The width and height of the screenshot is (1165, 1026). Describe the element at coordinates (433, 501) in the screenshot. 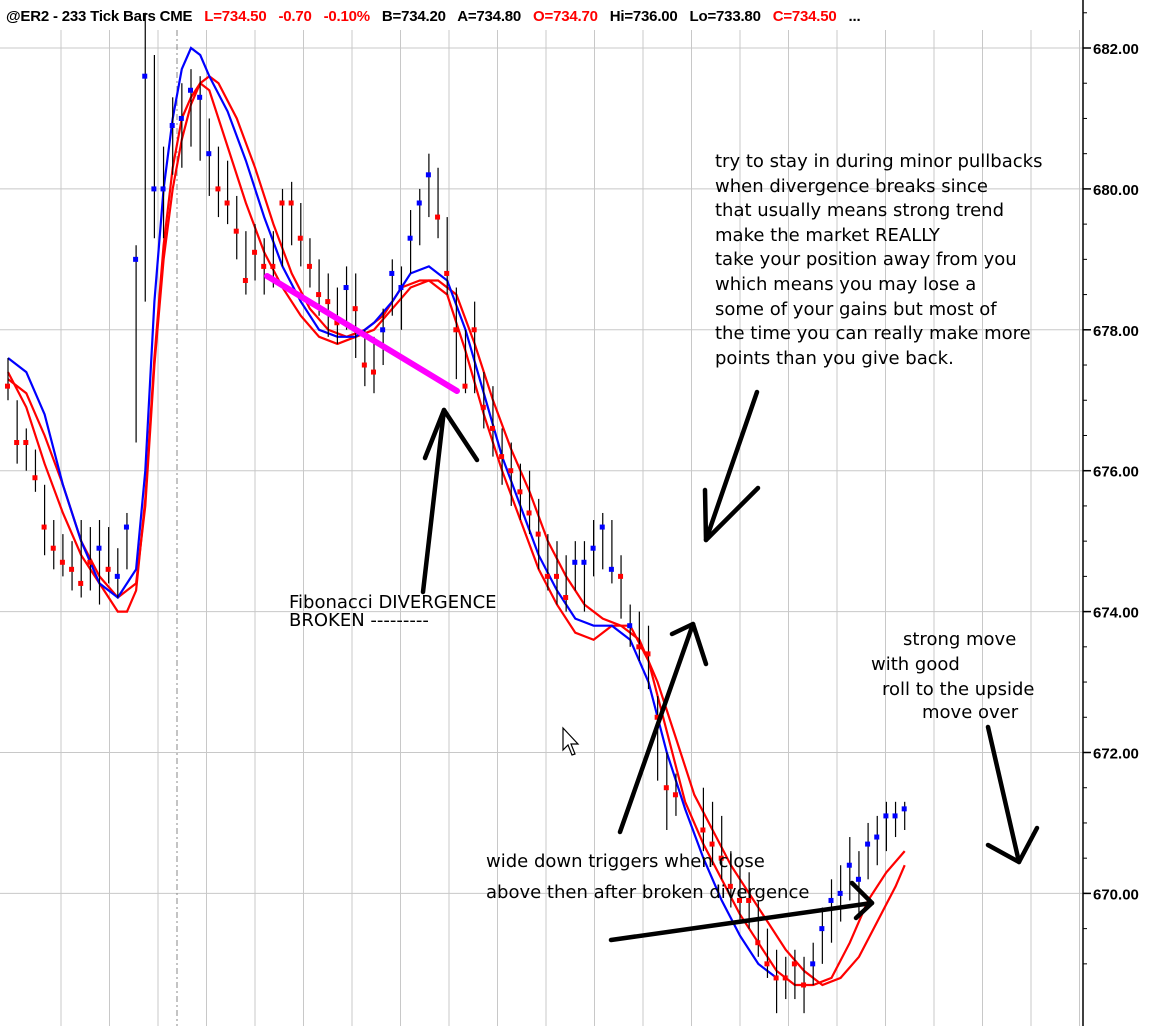

I see `arrow-divergence-shaft` at that location.